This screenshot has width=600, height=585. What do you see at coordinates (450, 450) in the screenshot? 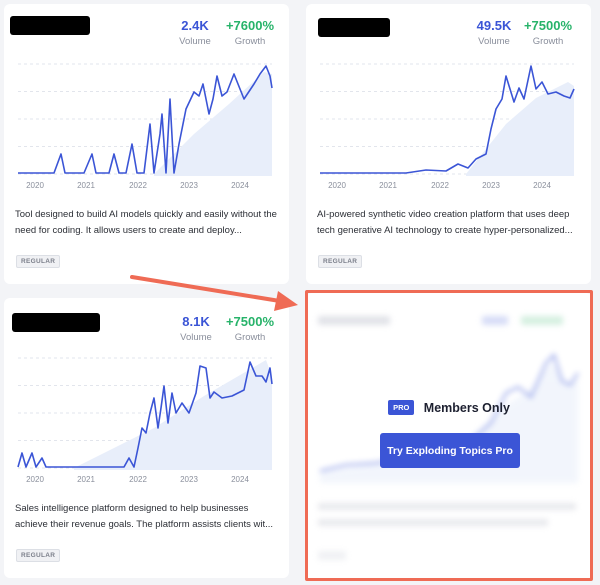
I see `try-pro-button: Try Exploding Topics Pro` at bounding box center [450, 450].